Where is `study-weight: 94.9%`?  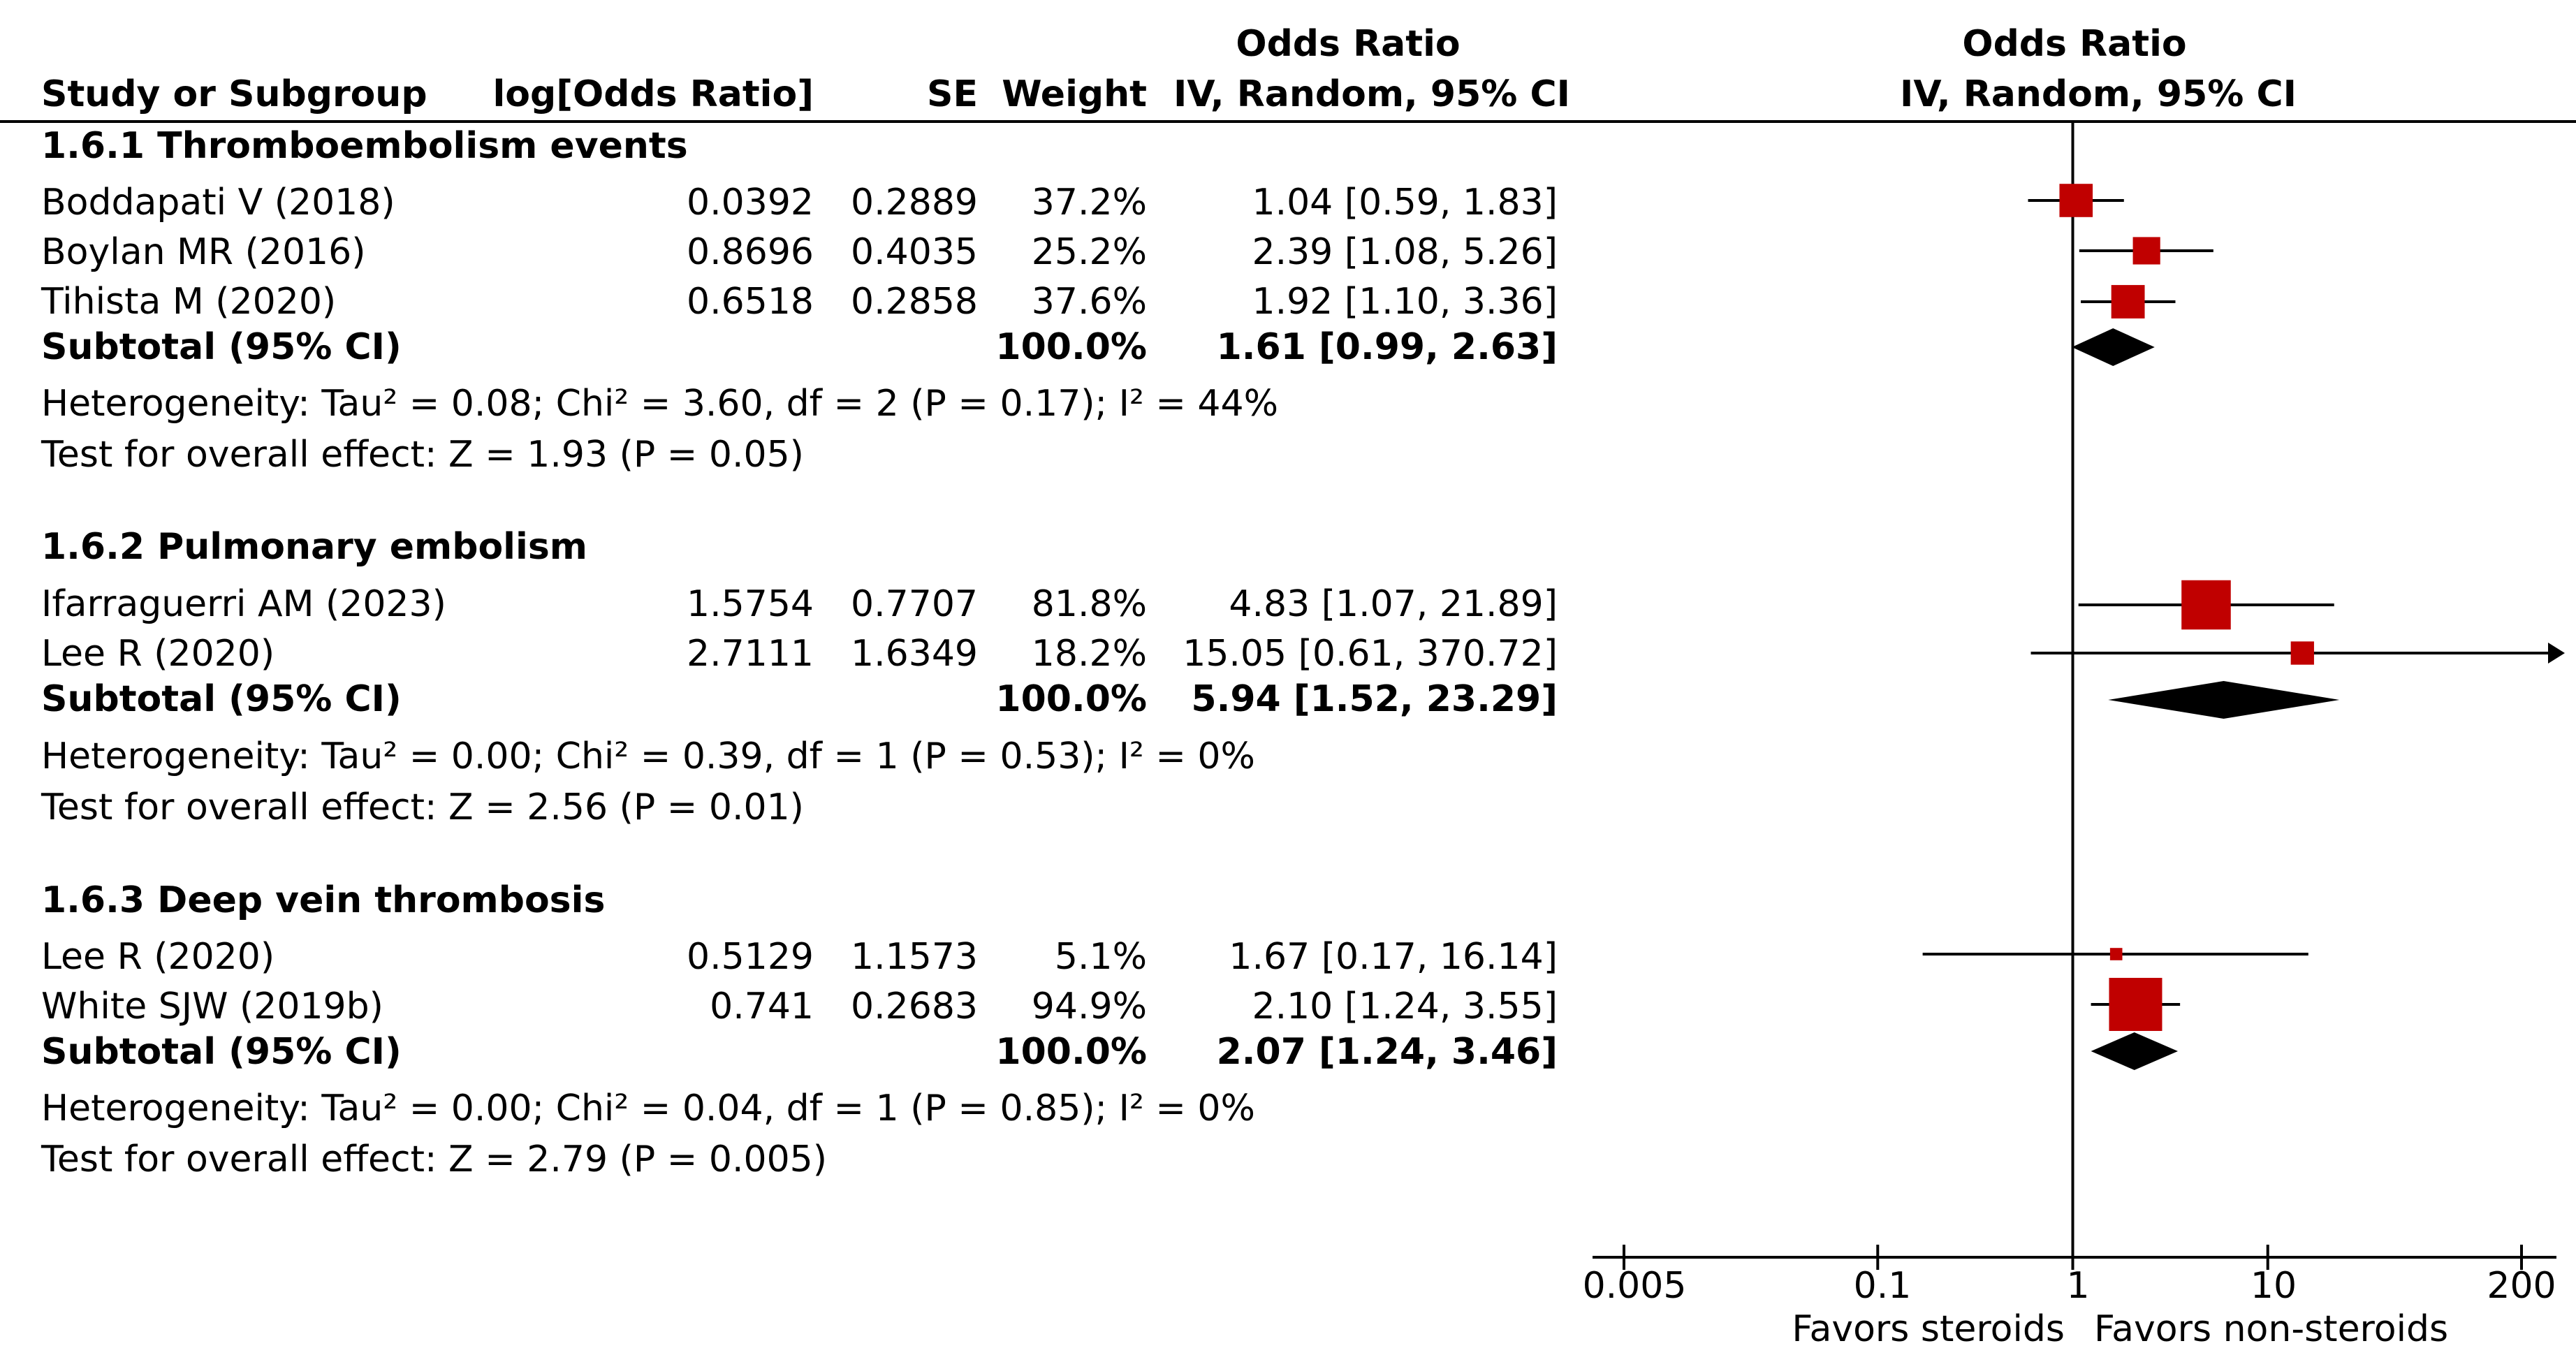 study-weight: 94.9% is located at coordinates (1089, 1007).